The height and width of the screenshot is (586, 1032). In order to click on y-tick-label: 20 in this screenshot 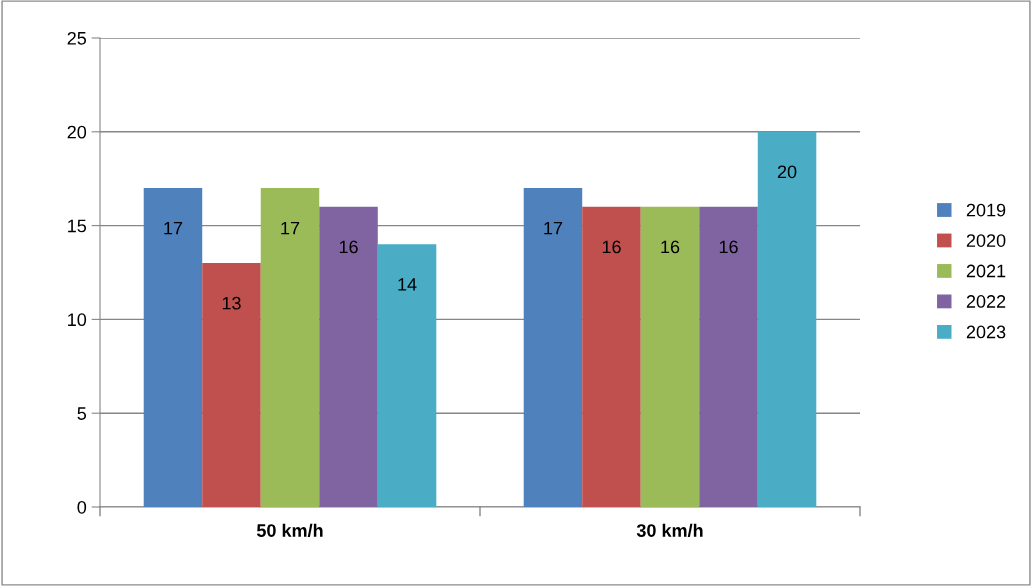, I will do `click(77, 132)`.